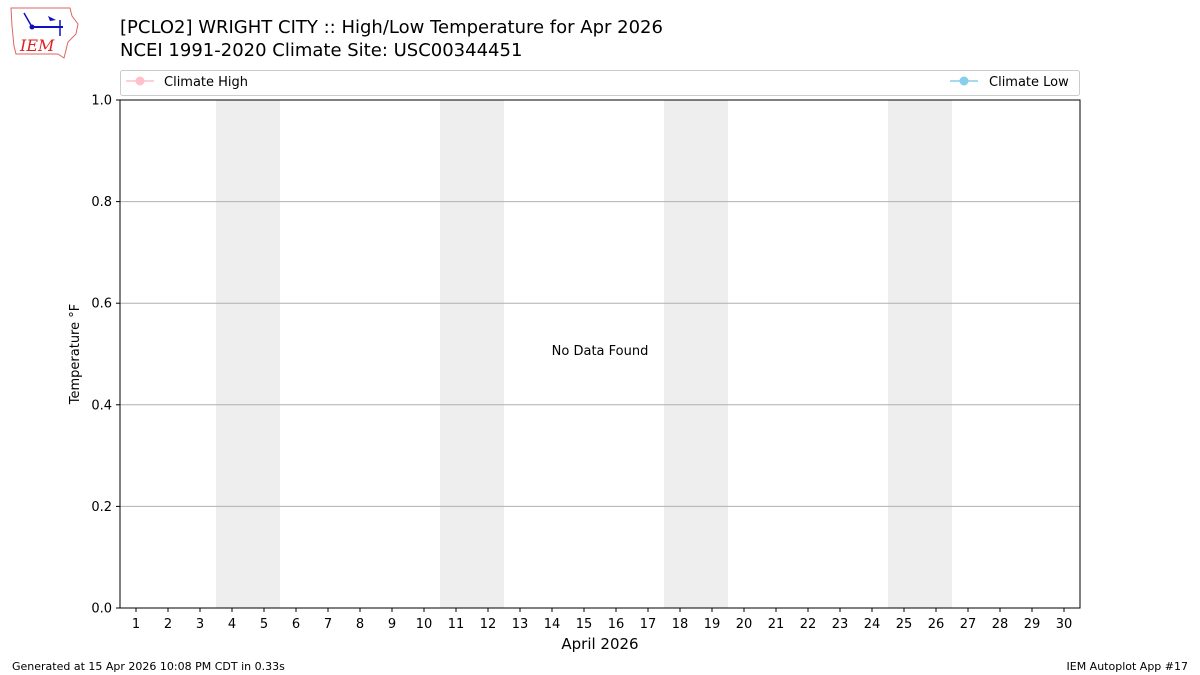  What do you see at coordinates (1064, 624) in the screenshot?
I see `x-tick-label: 30` at bounding box center [1064, 624].